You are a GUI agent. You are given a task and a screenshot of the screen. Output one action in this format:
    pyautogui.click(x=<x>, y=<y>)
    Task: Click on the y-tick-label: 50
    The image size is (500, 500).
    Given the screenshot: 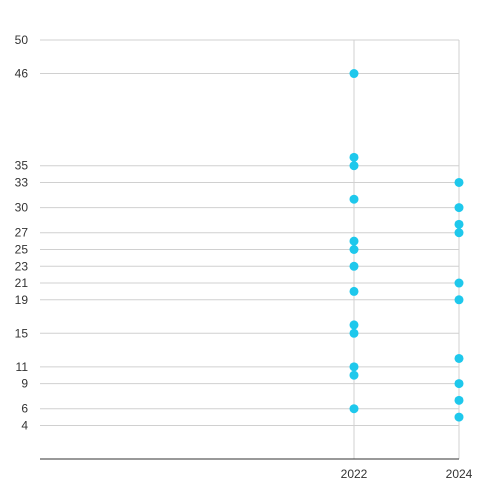 What is the action you would take?
    pyautogui.click(x=22, y=40)
    